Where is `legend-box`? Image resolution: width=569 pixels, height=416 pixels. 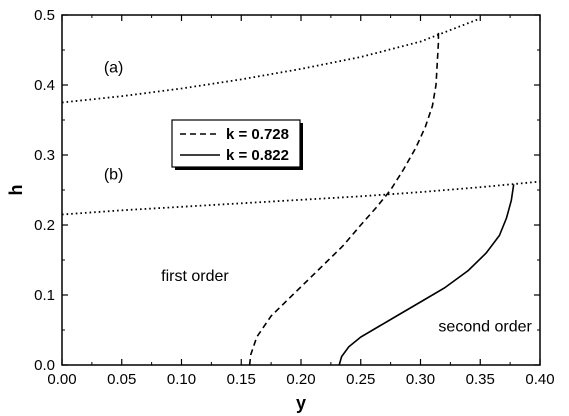 legend-box is located at coordinates (236, 143).